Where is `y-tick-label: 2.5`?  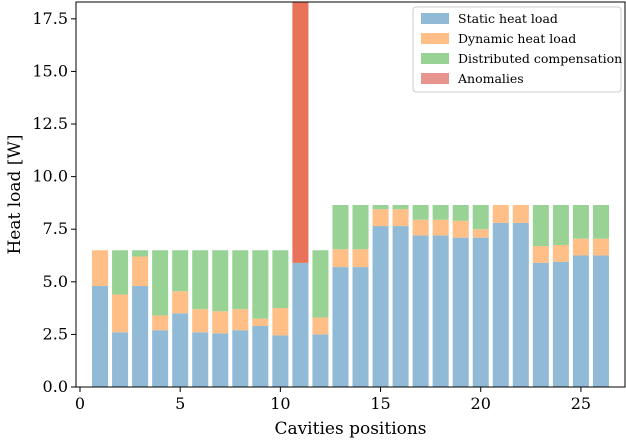
y-tick-label: 2.5 is located at coordinates (55, 333).